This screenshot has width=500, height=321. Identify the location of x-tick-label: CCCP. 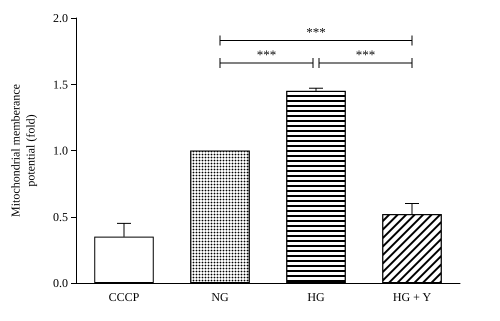
(124, 297).